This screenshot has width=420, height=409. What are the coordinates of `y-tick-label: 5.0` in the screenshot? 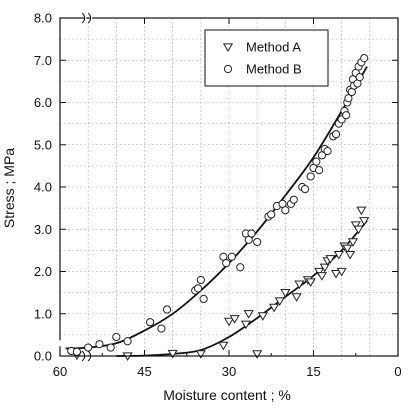 It's located at (43, 144).